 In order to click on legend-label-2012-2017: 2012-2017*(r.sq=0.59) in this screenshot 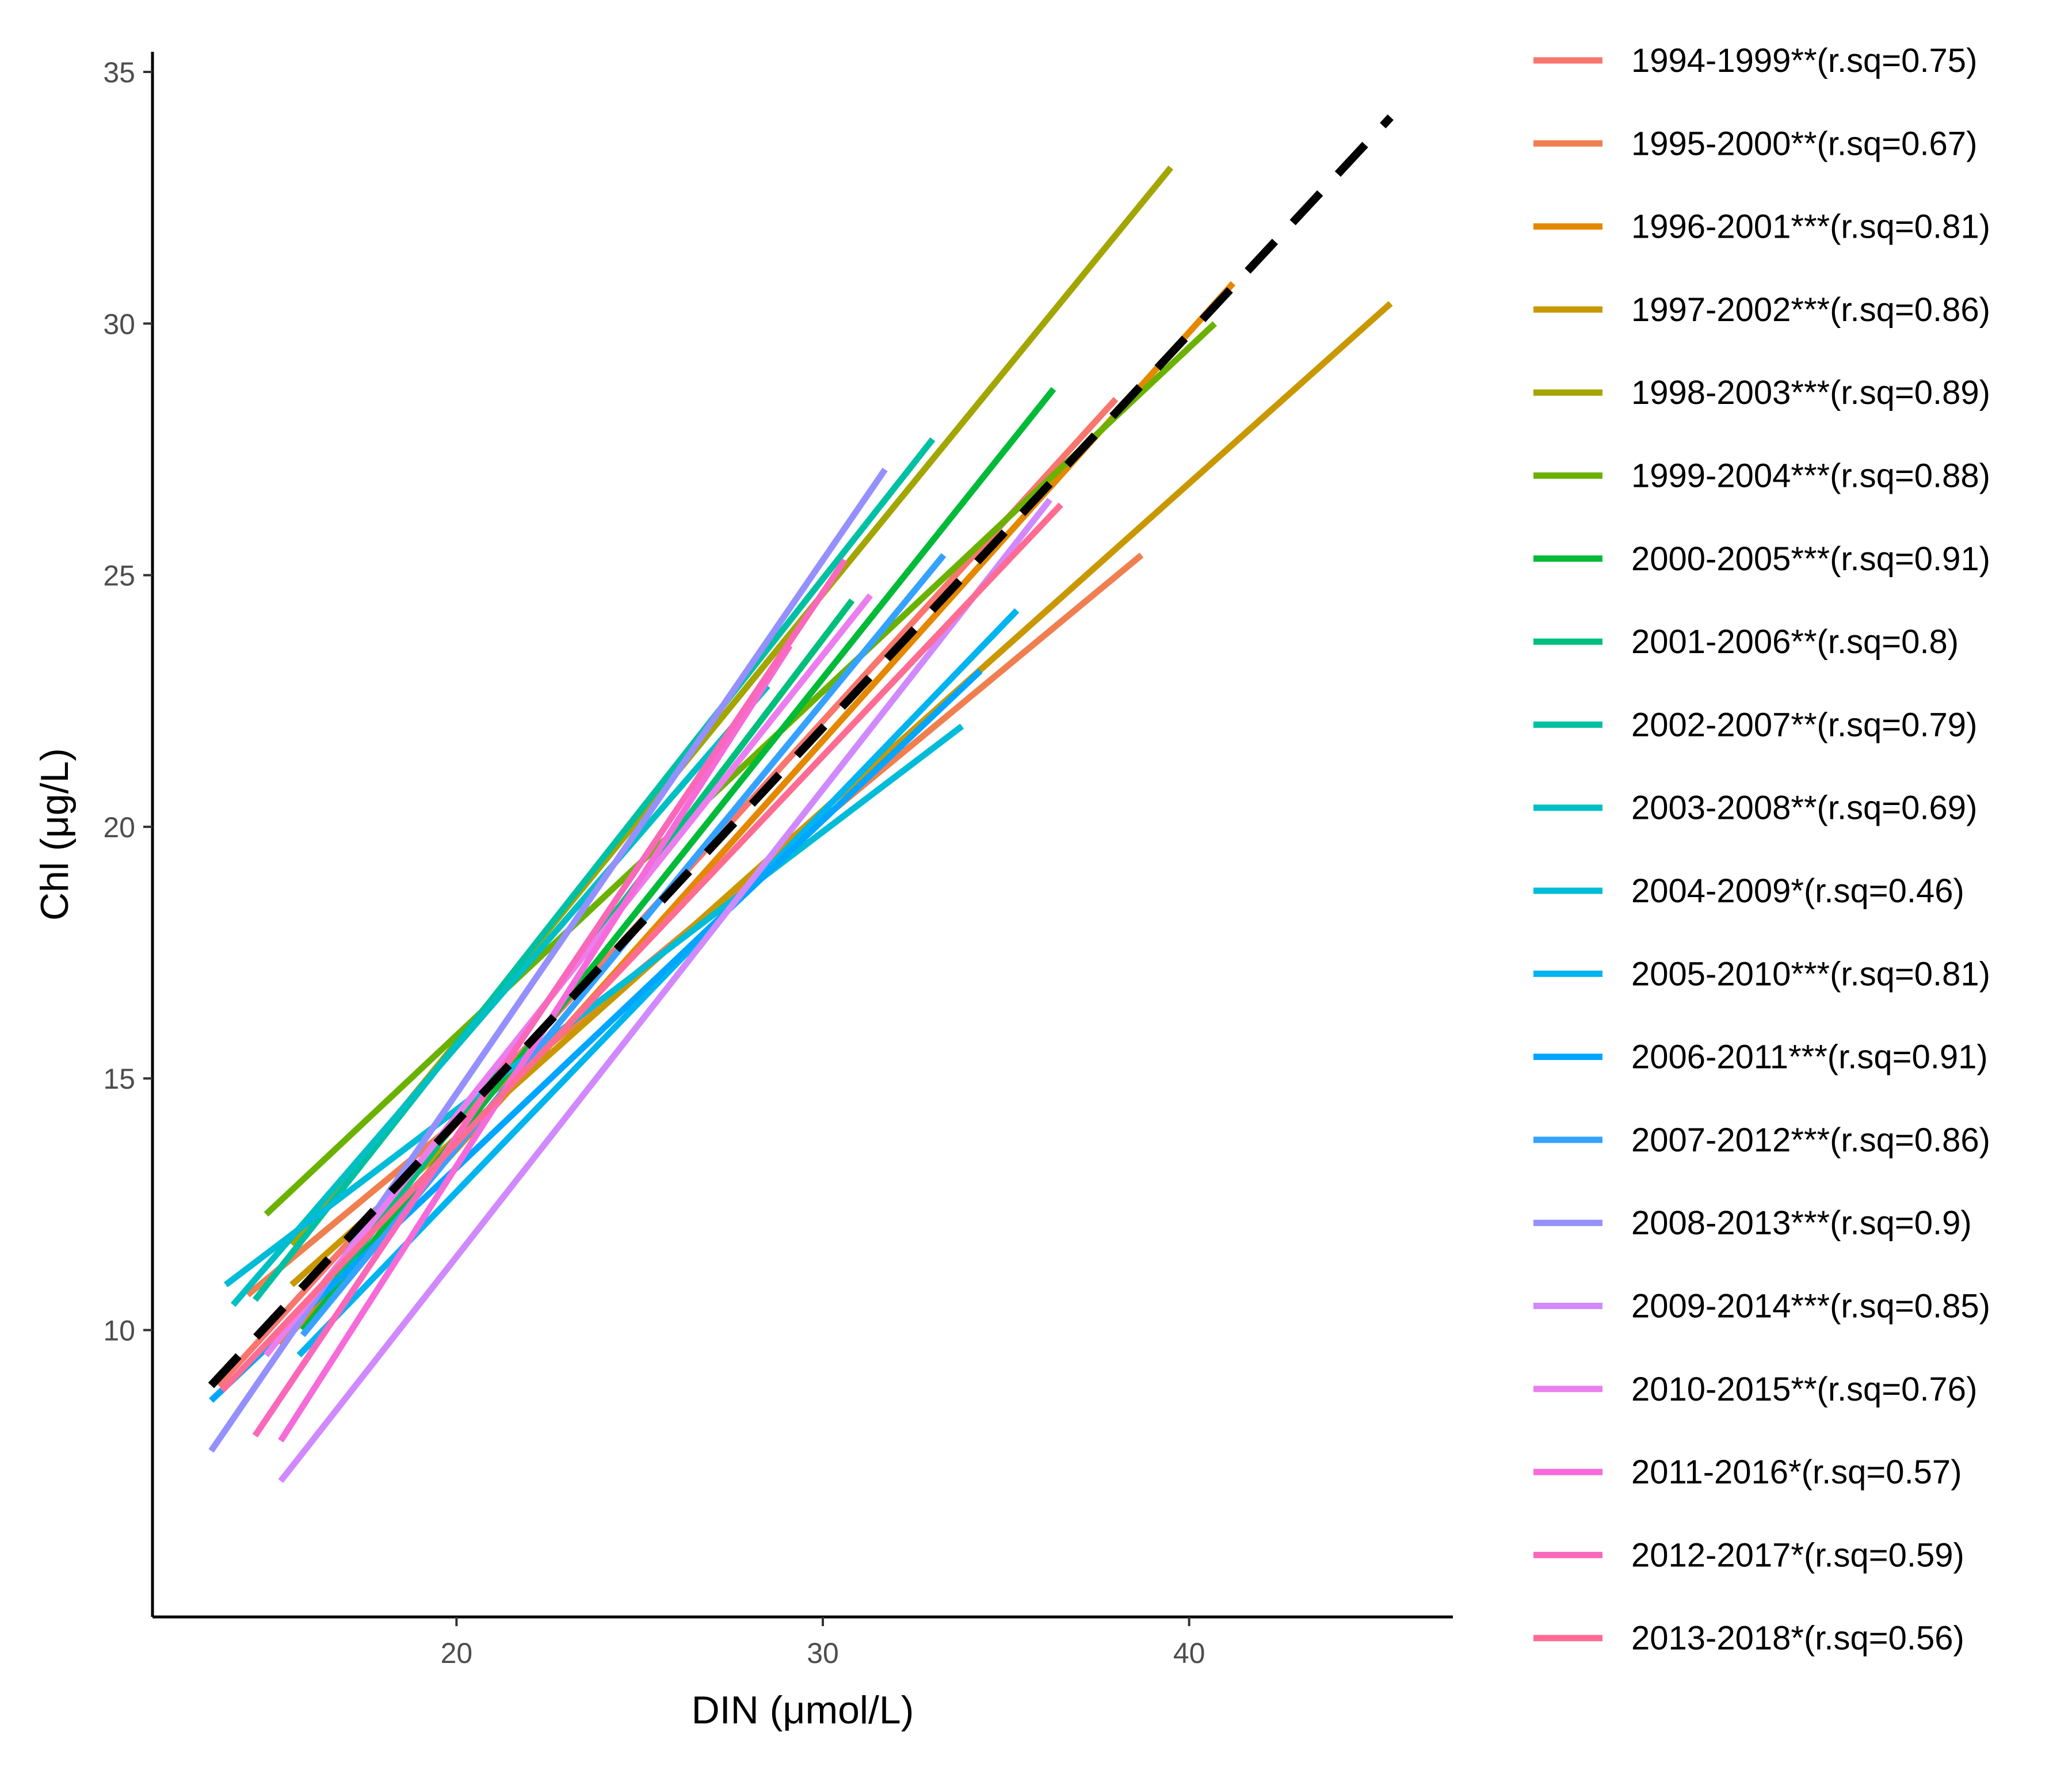, I will do `click(1797, 1555)`.